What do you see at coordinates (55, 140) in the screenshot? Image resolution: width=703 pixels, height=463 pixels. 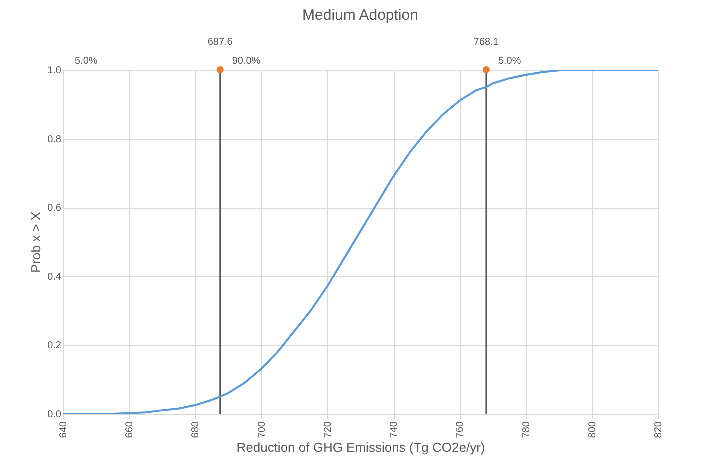 I see `y-tick-label: 0.8` at bounding box center [55, 140].